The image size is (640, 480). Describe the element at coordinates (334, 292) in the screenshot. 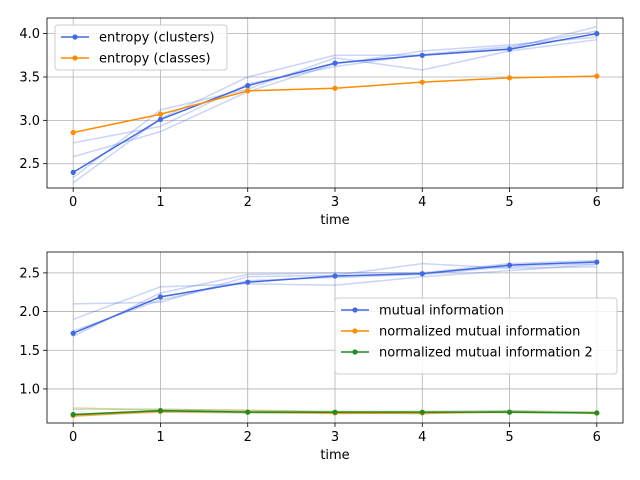

I see `faint-series-line` at that location.